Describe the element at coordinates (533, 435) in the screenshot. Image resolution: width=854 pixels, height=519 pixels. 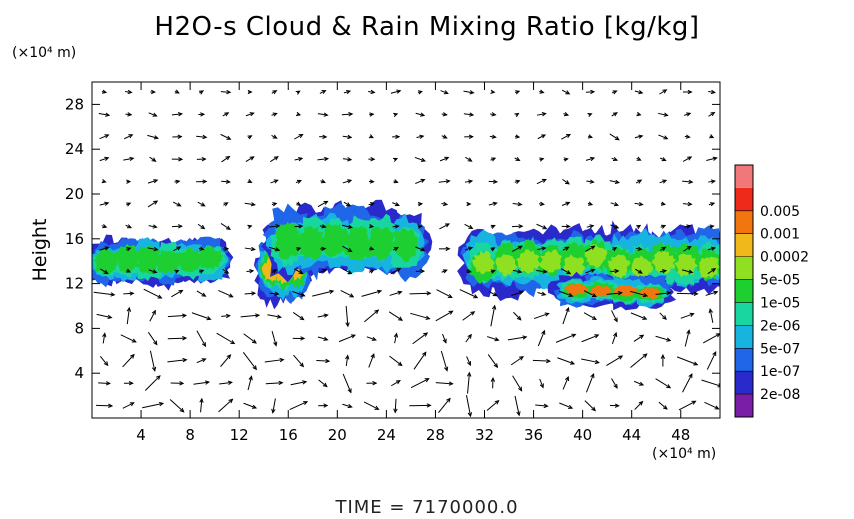
I see `x-tick-label: 36` at that location.